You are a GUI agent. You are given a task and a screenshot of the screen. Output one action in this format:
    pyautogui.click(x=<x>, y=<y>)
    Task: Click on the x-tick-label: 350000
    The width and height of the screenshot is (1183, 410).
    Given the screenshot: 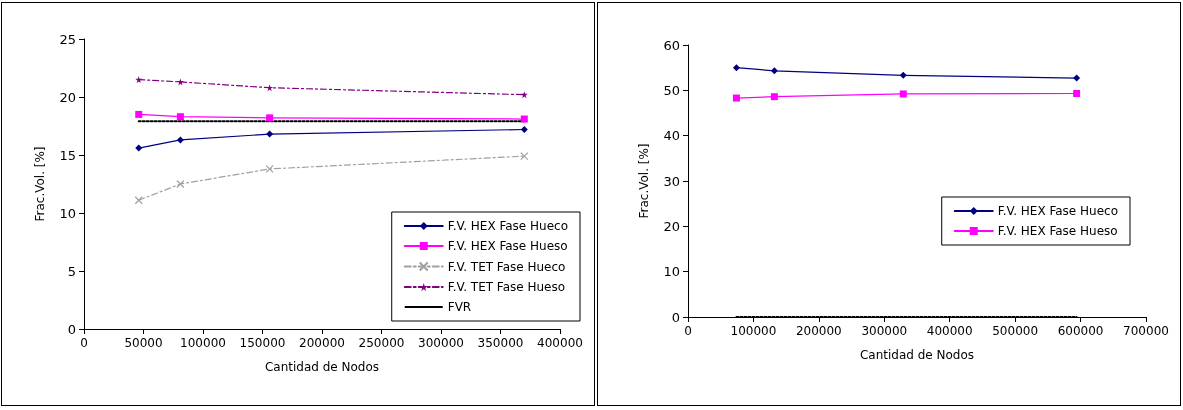 What is the action you would take?
    pyautogui.click(x=500, y=343)
    